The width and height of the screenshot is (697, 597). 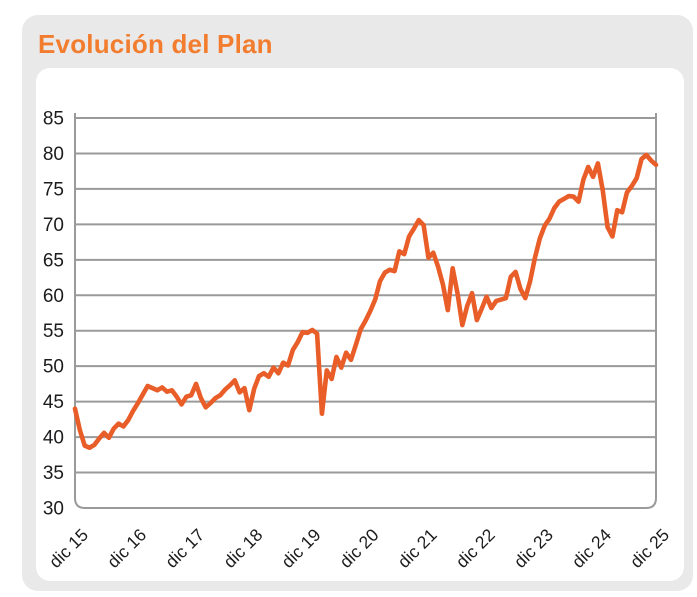 What do you see at coordinates (53, 189) in the screenshot?
I see `y-axis-label: 75` at bounding box center [53, 189].